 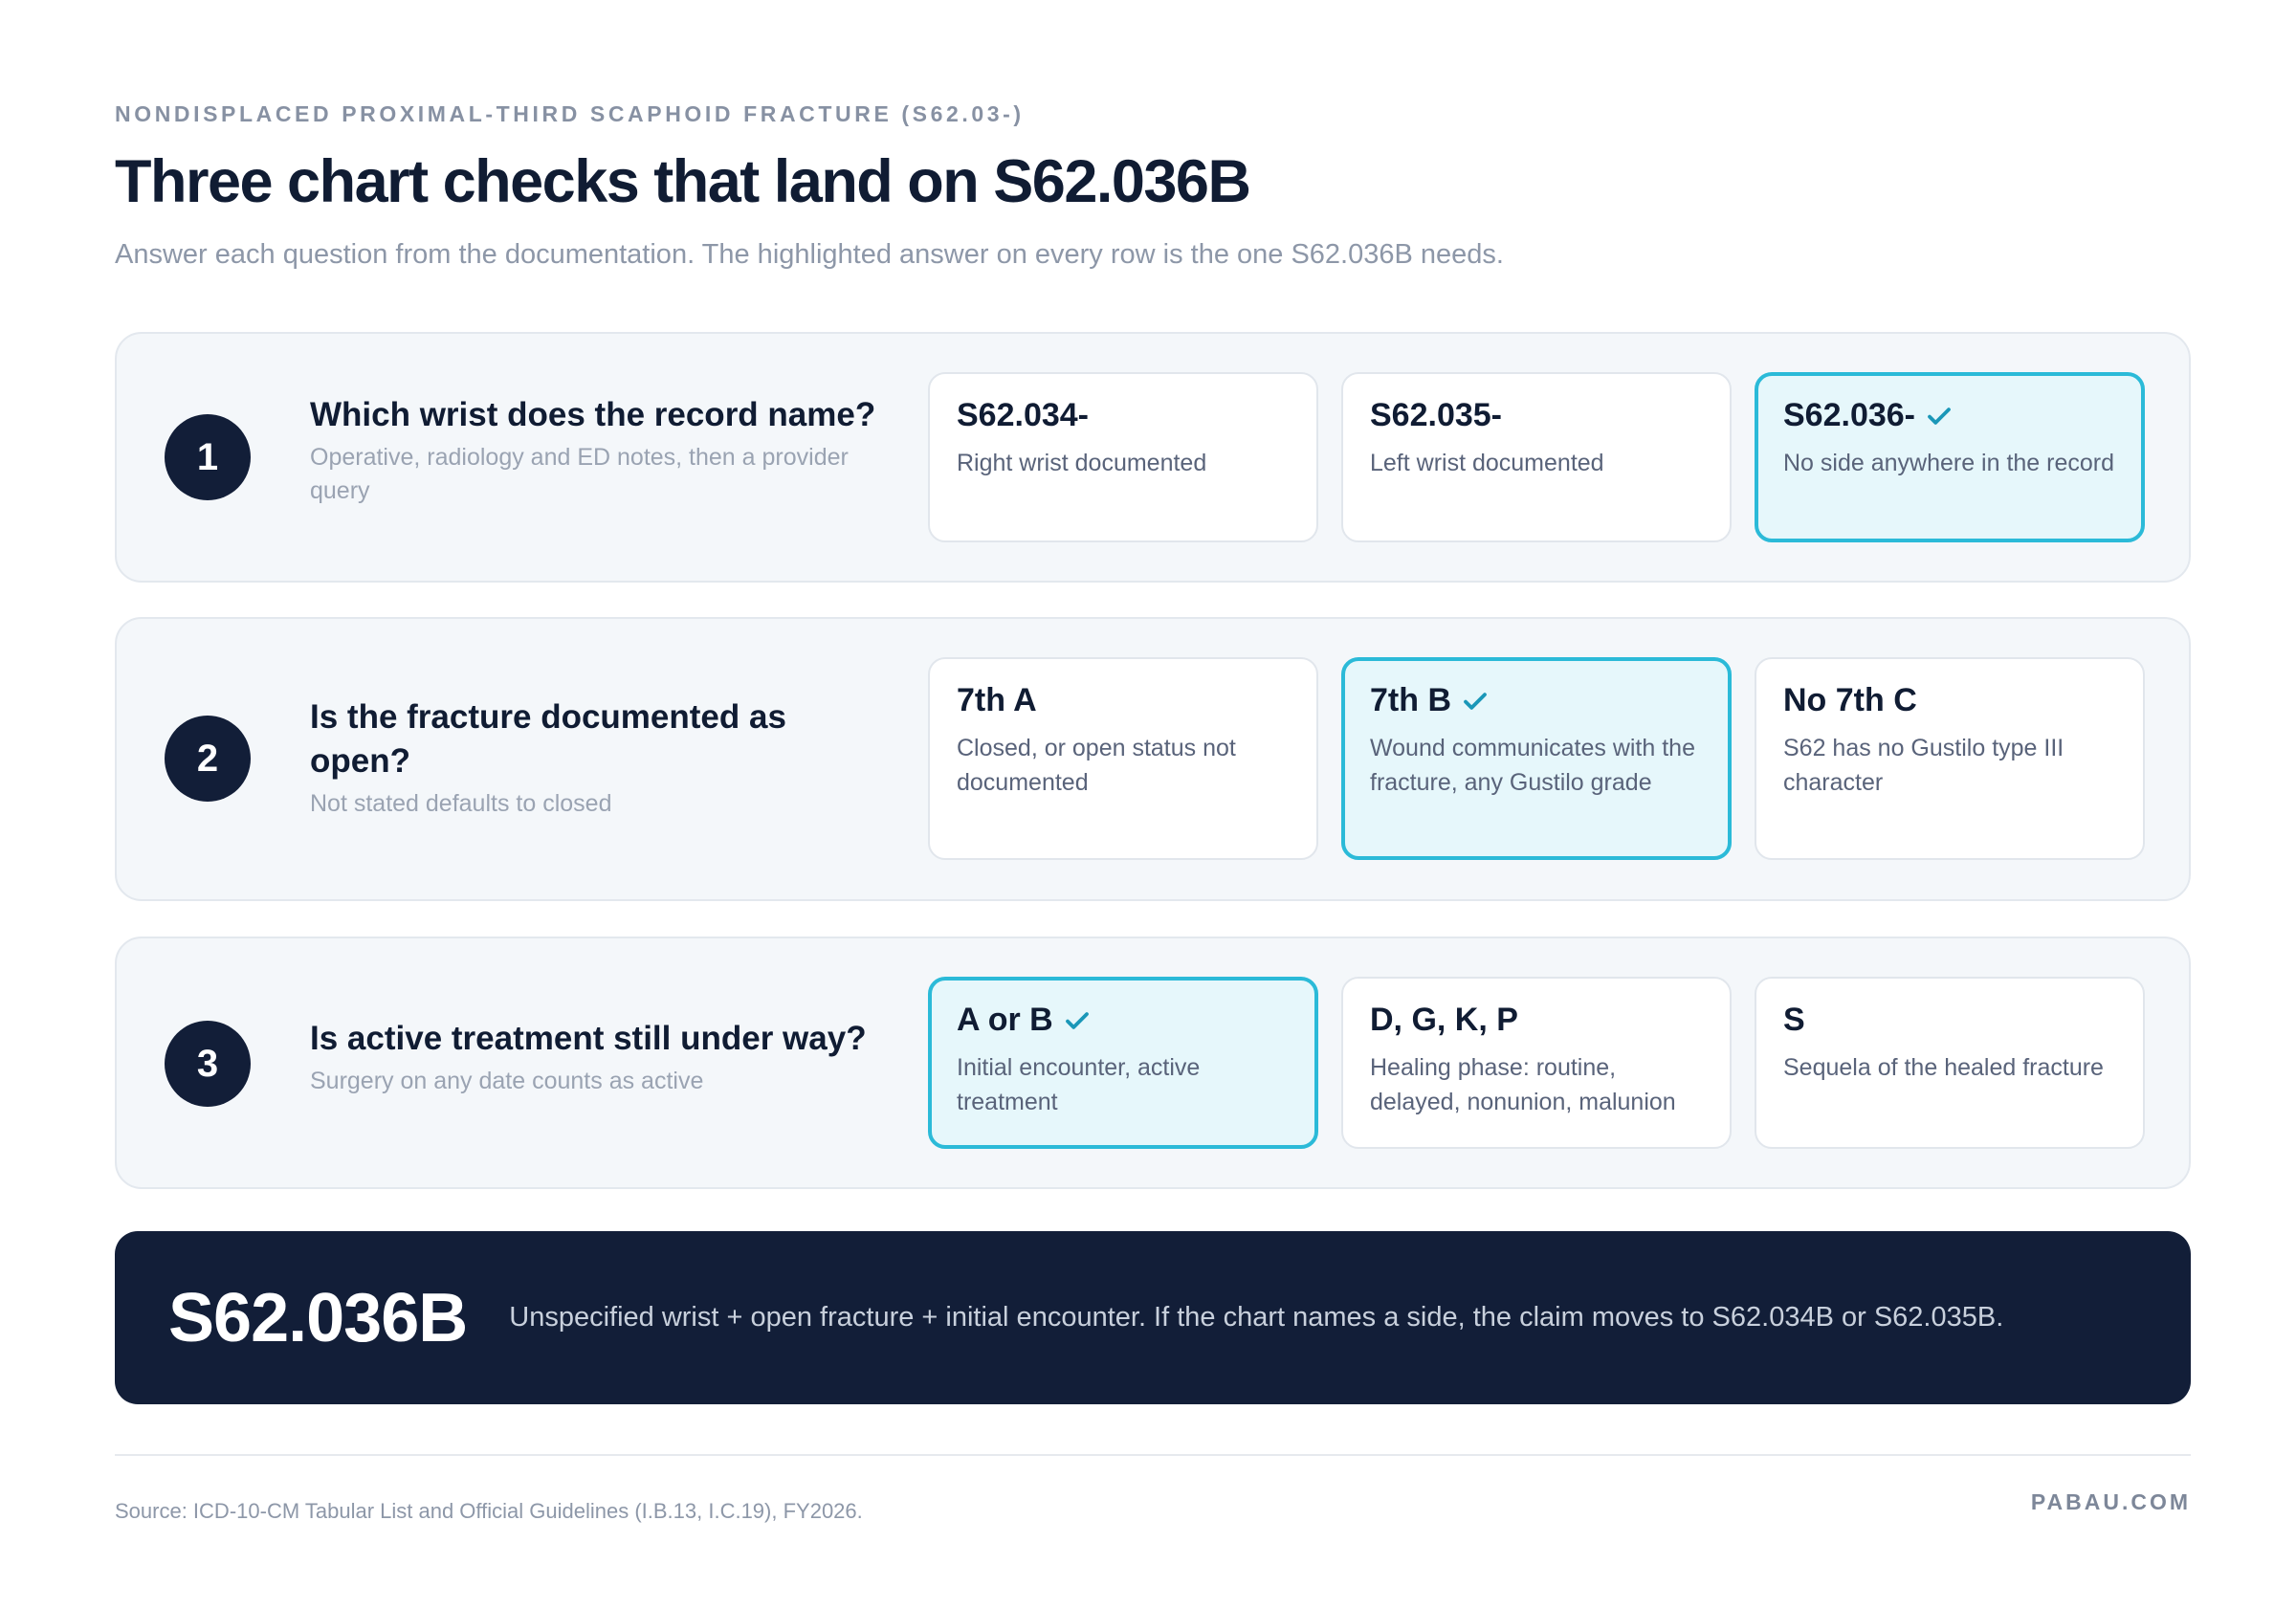 I want to click on option-code: S62.036-, so click(x=1950, y=415).